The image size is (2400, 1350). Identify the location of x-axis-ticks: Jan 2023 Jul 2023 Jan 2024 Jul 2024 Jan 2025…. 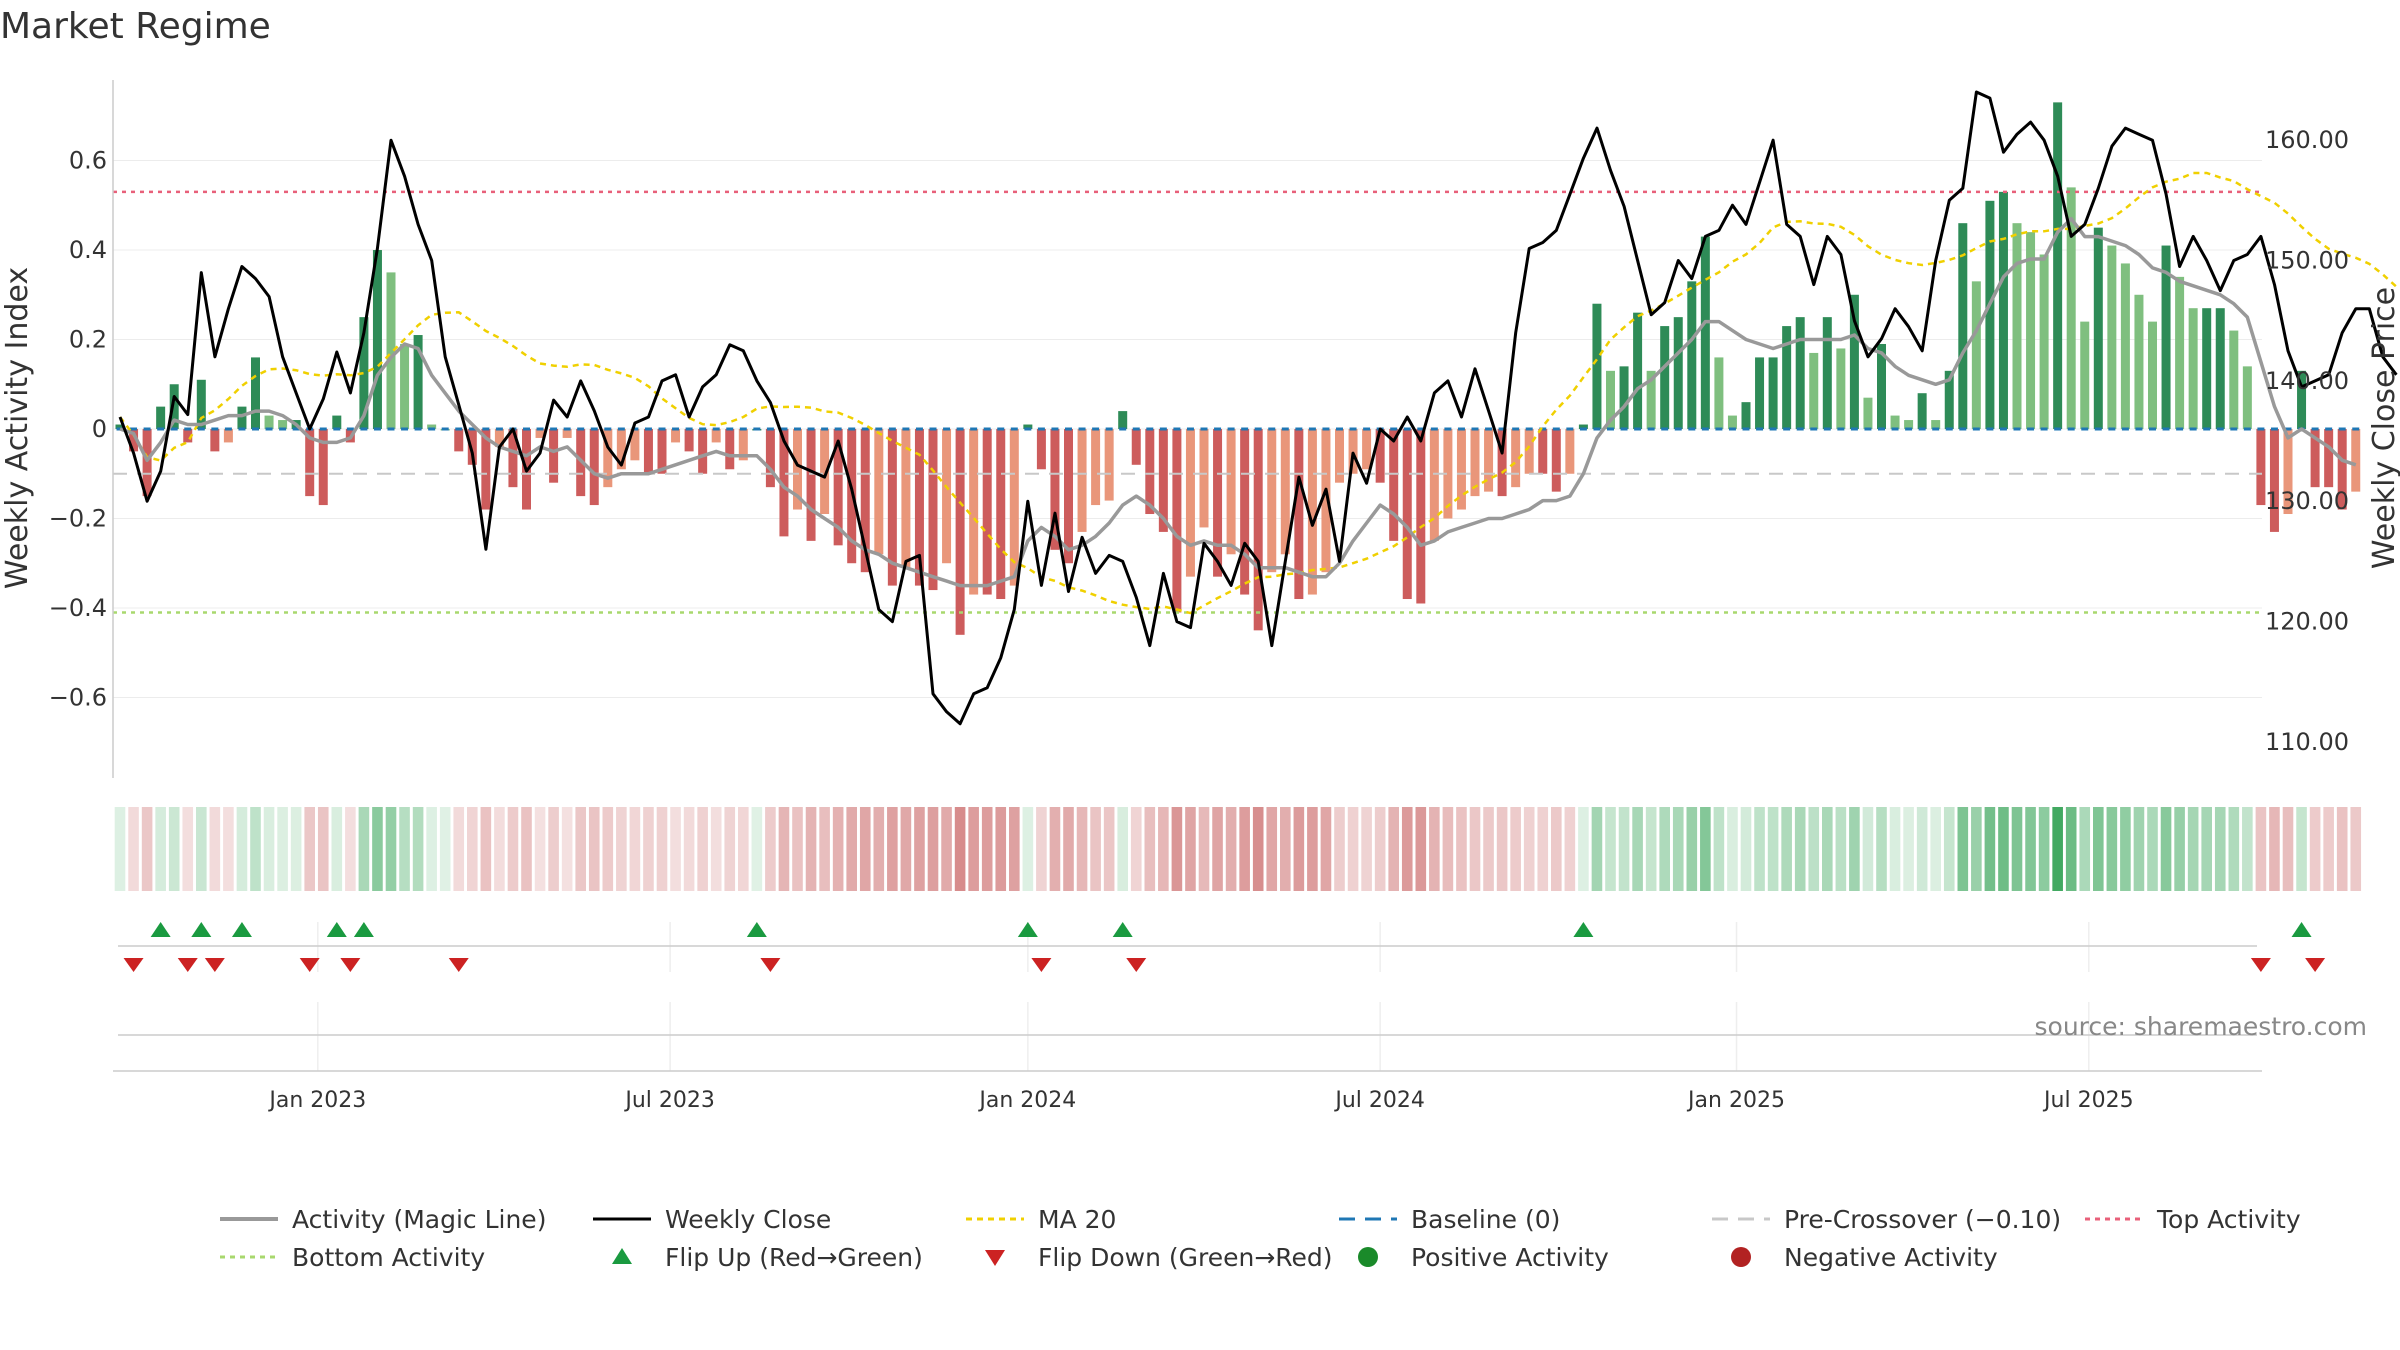
(1200, 1100).